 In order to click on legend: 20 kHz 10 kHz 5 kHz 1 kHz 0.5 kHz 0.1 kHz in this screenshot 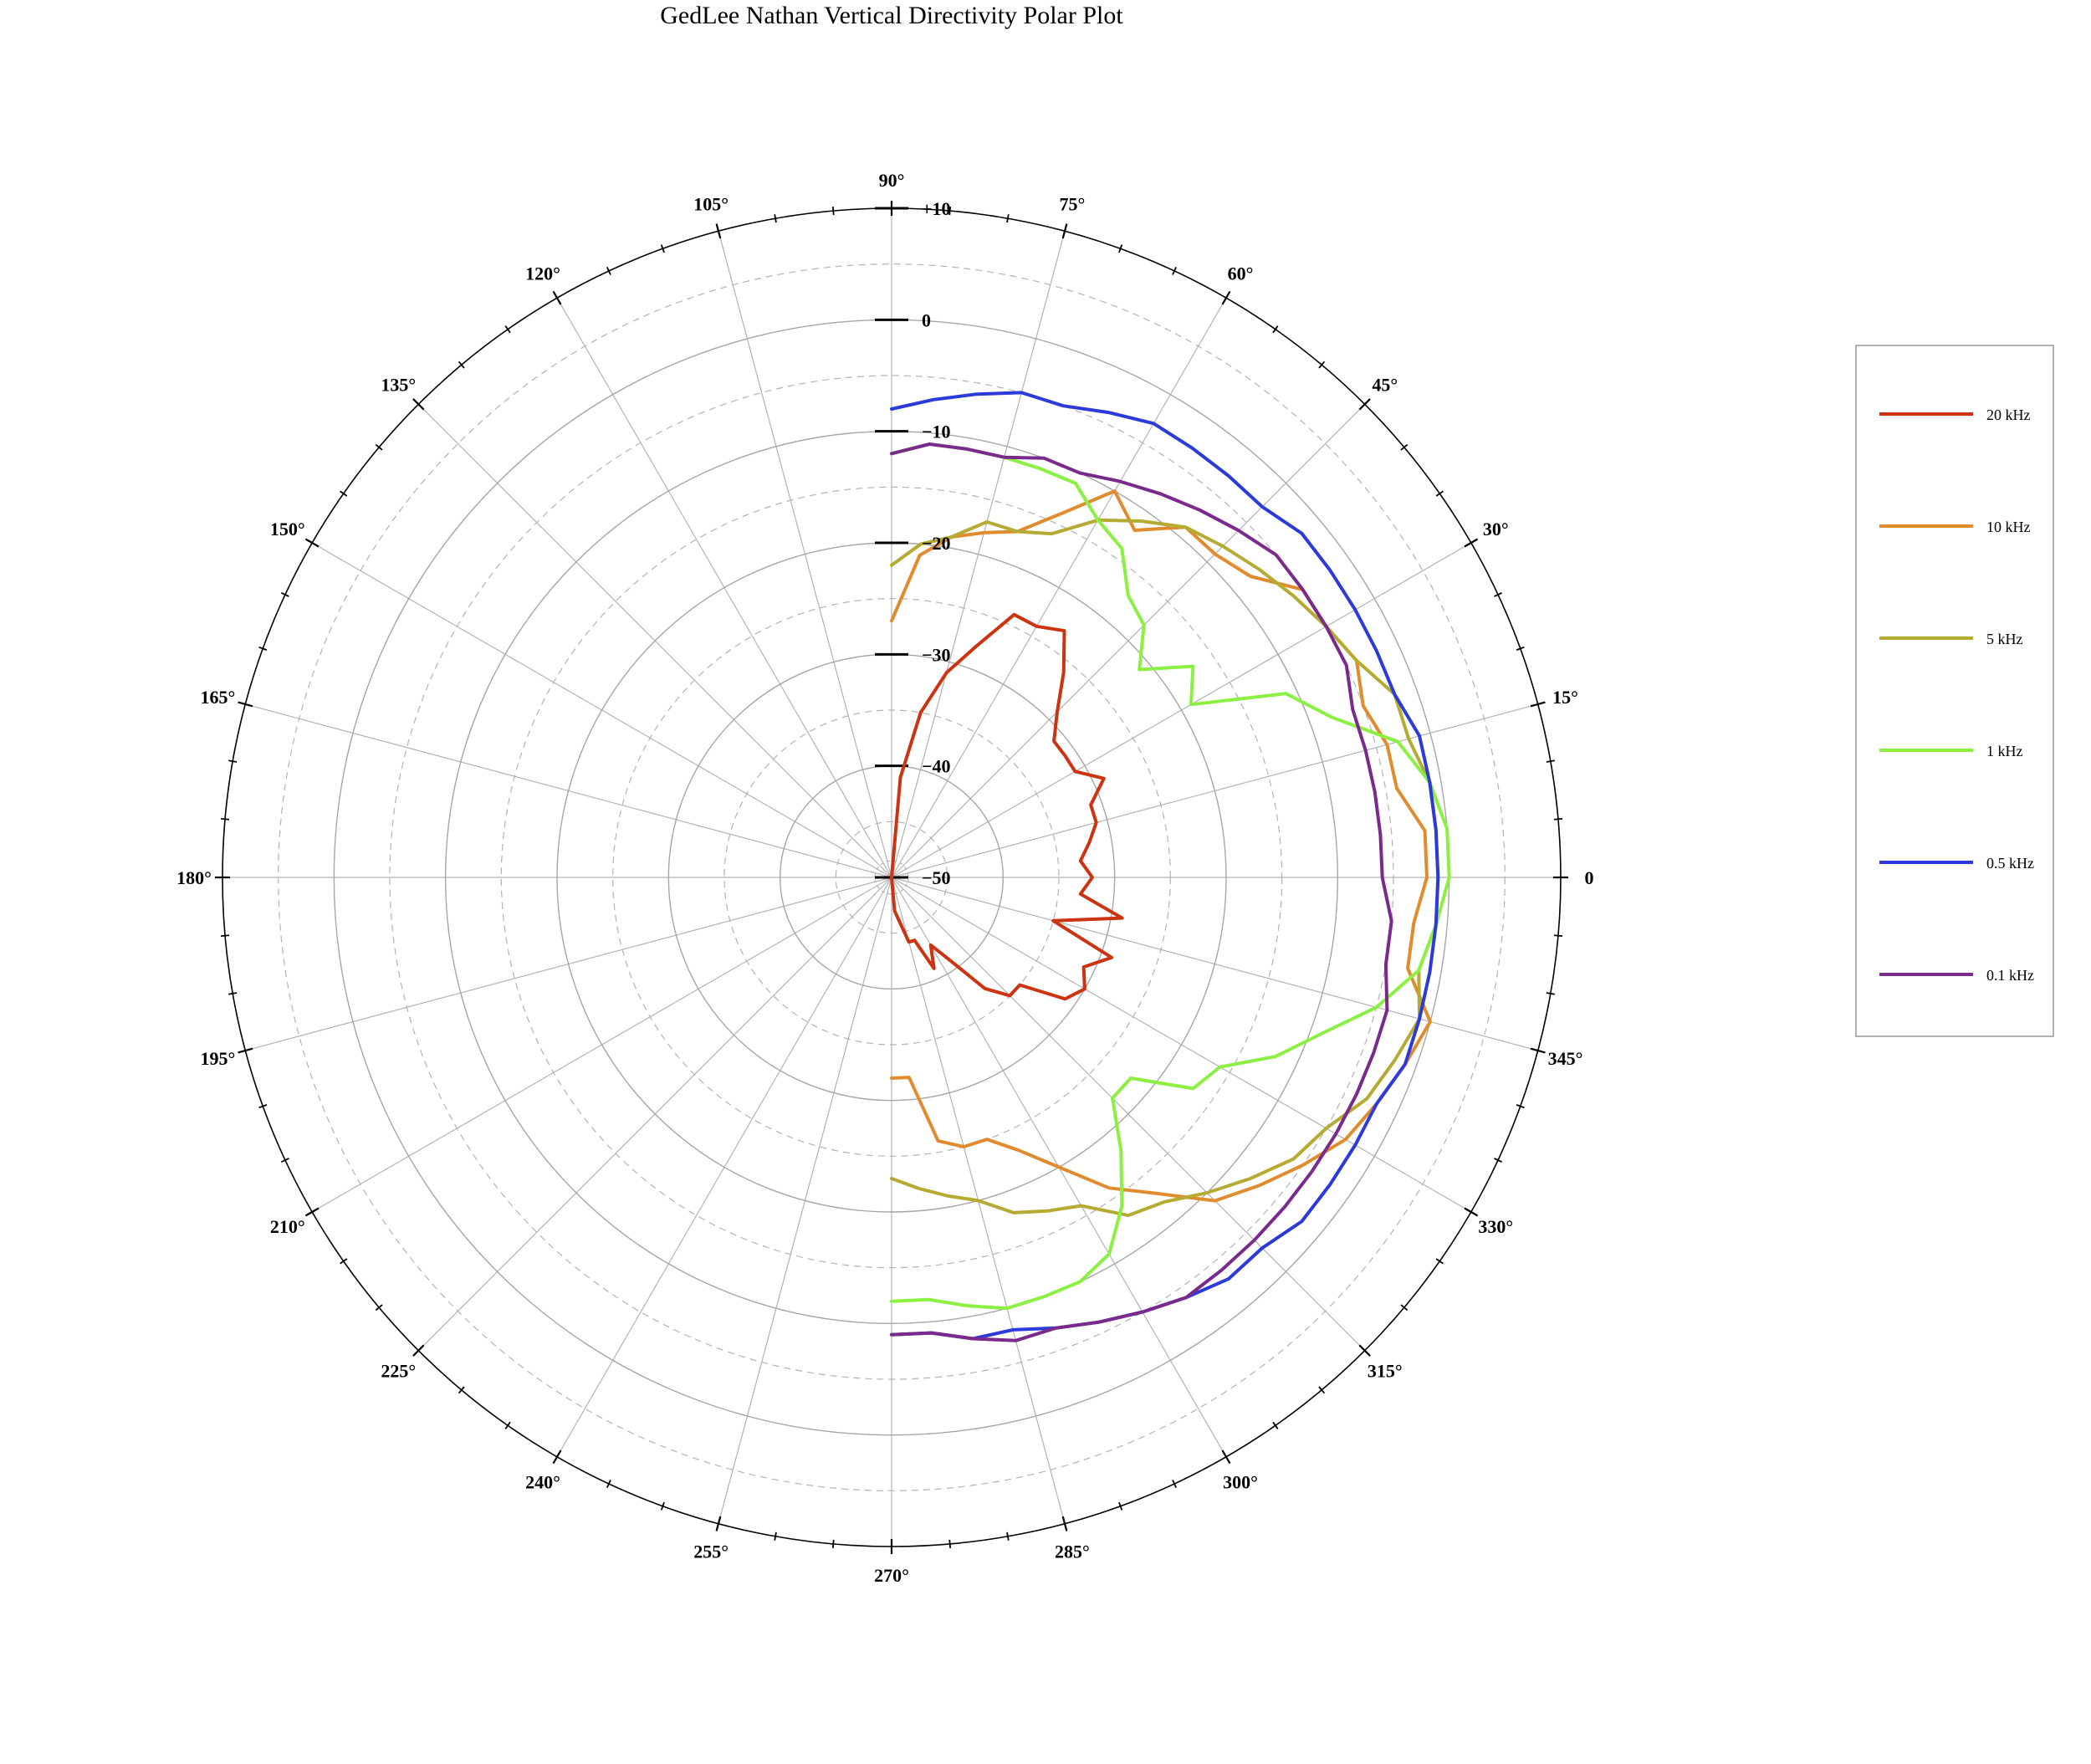, I will do `click(1954, 691)`.